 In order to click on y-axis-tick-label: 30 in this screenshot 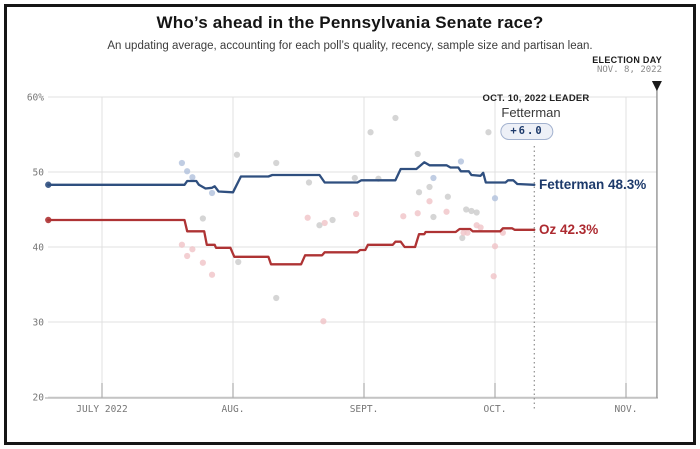, I will do `click(39, 323)`.